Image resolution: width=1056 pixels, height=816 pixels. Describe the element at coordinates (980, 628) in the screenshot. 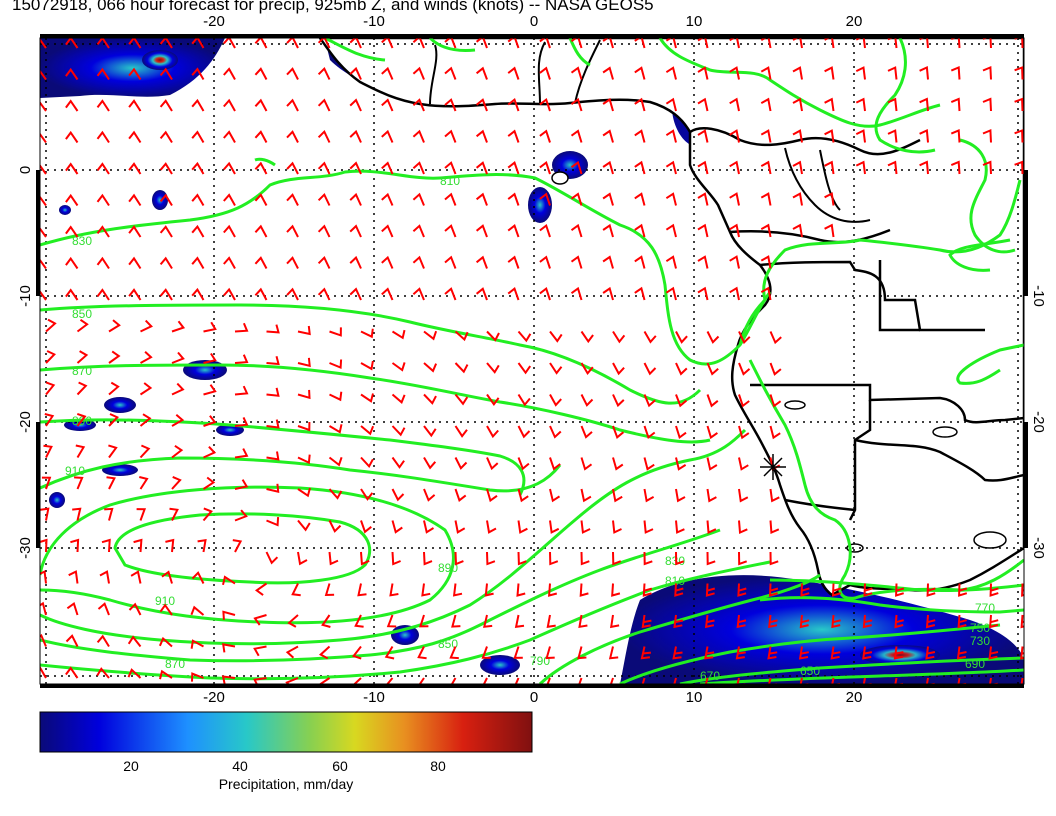

I see `contour-label: 750` at that location.